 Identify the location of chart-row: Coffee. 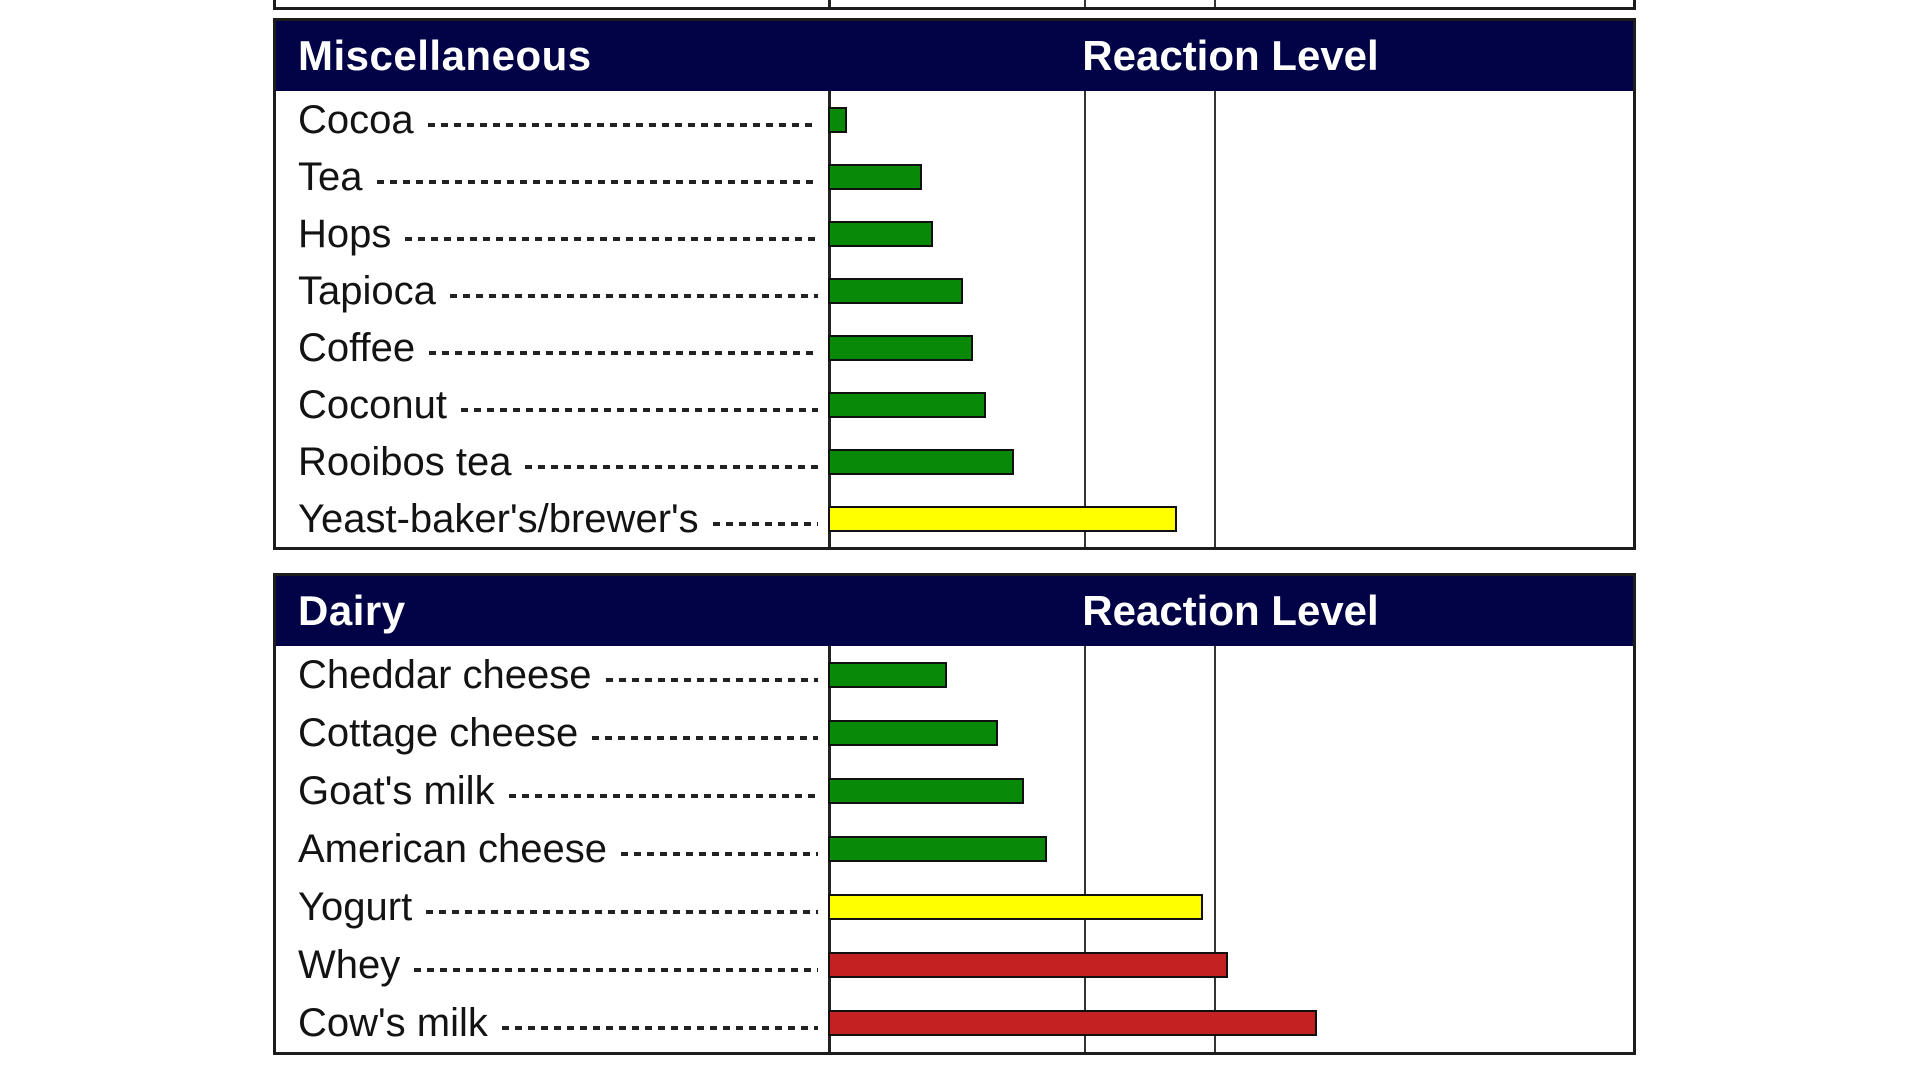
(954, 347).